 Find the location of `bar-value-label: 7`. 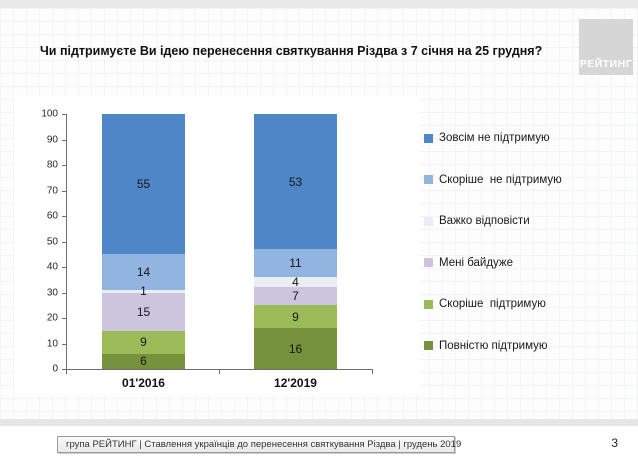

bar-value-label: 7 is located at coordinates (295, 296).